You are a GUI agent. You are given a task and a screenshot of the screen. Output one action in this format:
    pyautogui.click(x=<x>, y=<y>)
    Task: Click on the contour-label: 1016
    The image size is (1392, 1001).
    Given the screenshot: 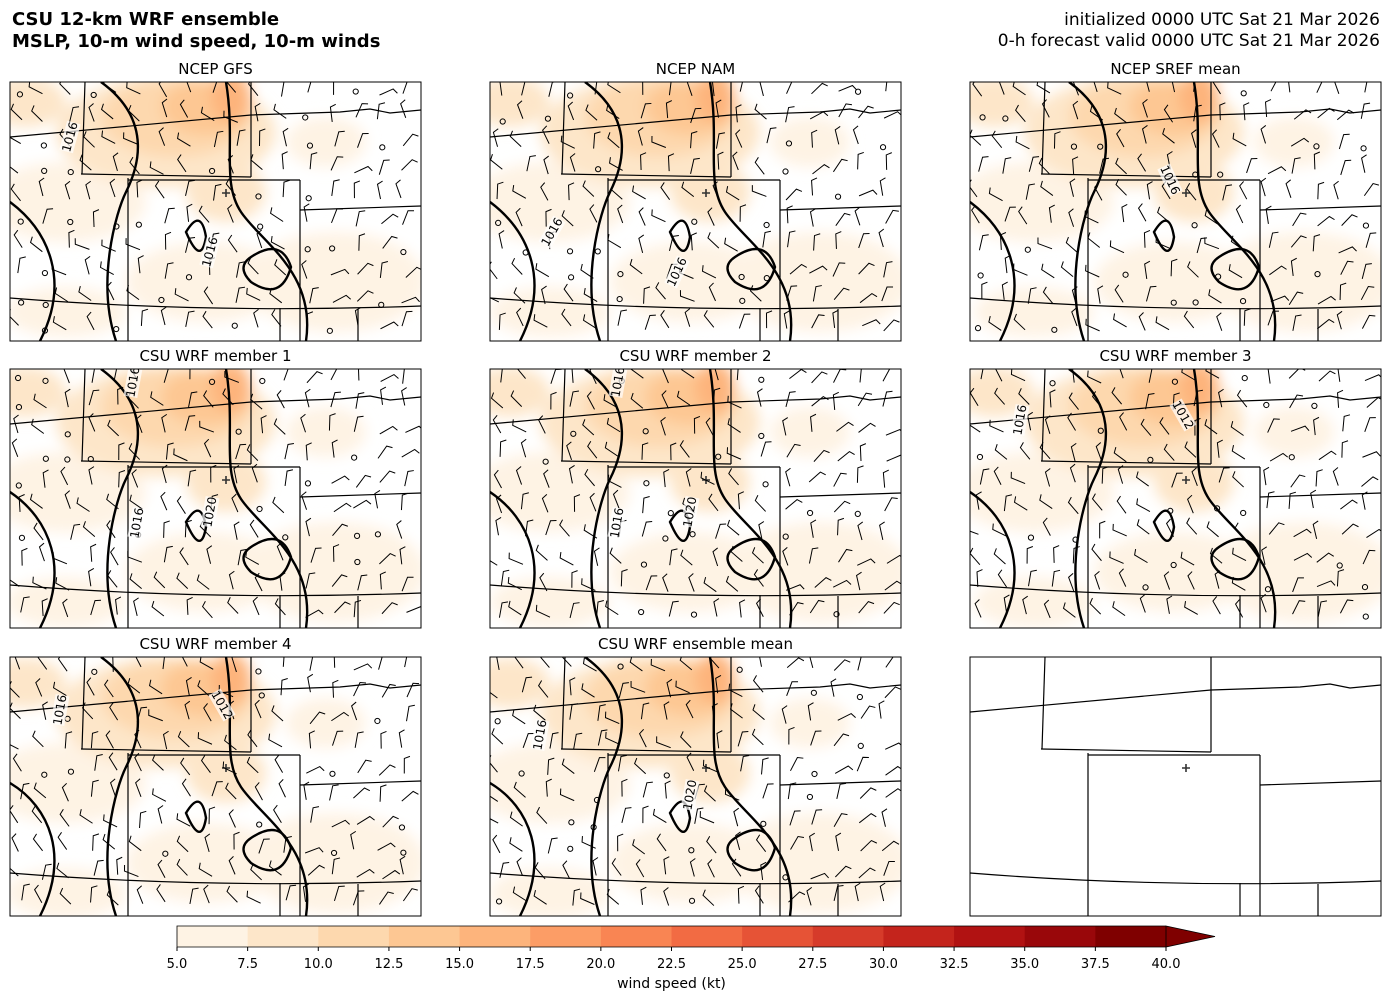 What is the action you would take?
    pyautogui.click(x=617, y=382)
    